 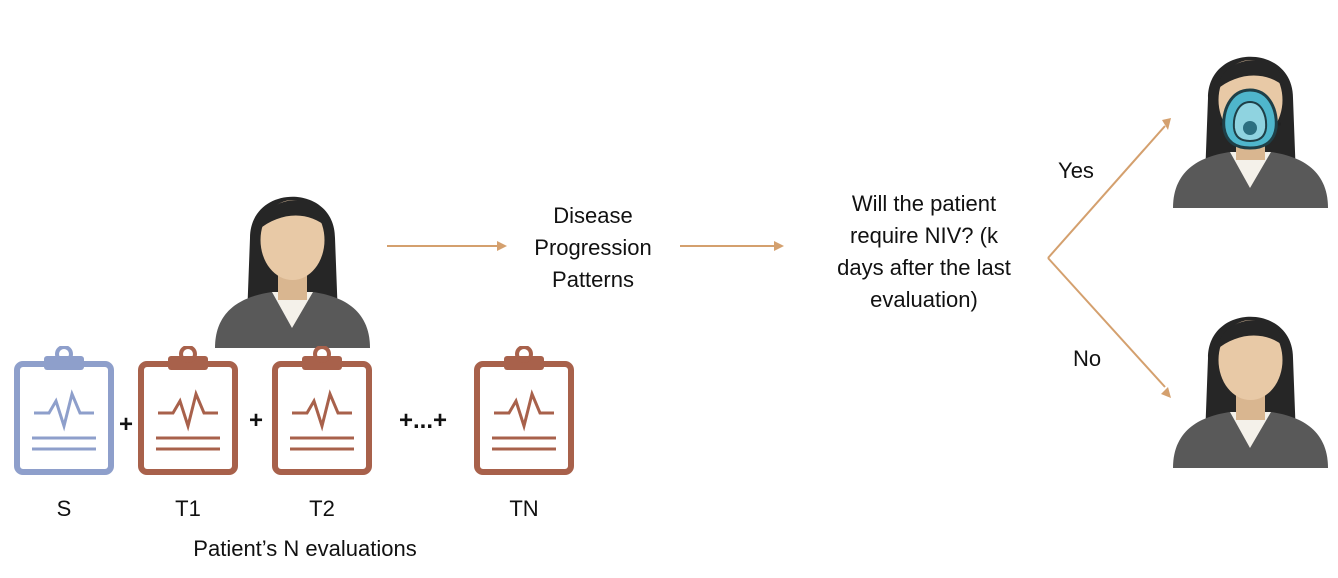 What do you see at coordinates (924, 267) in the screenshot?
I see `question-line-3: days after the last` at bounding box center [924, 267].